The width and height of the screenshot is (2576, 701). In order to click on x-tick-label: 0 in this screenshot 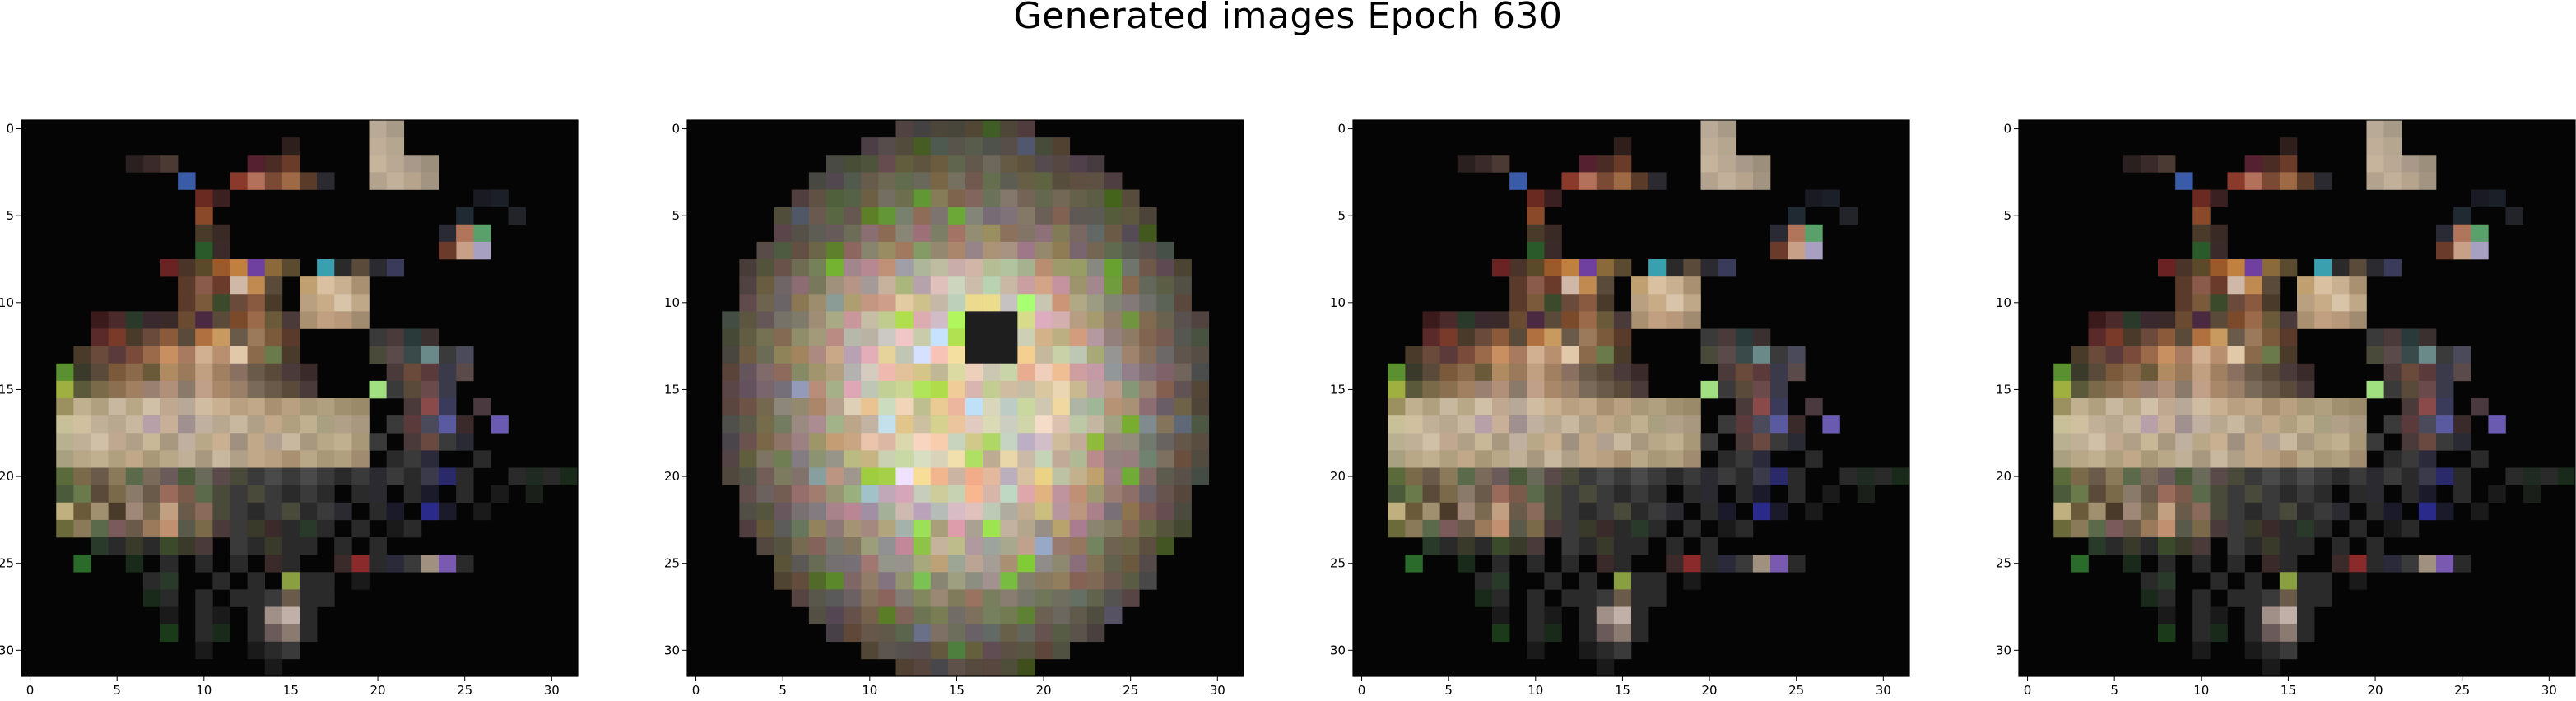, I will do `click(2028, 690)`.